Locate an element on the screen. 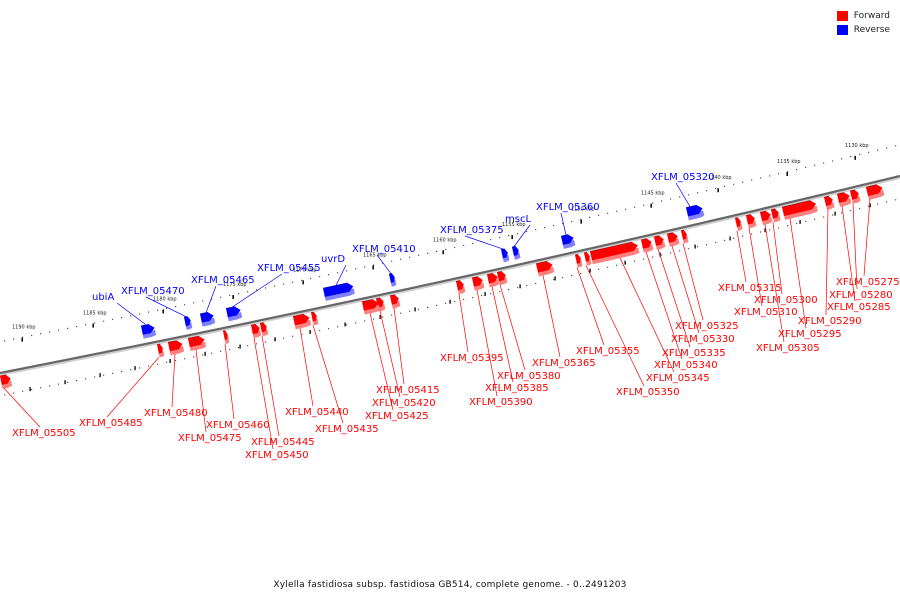  reverse-gene is located at coordinates (568, 241).